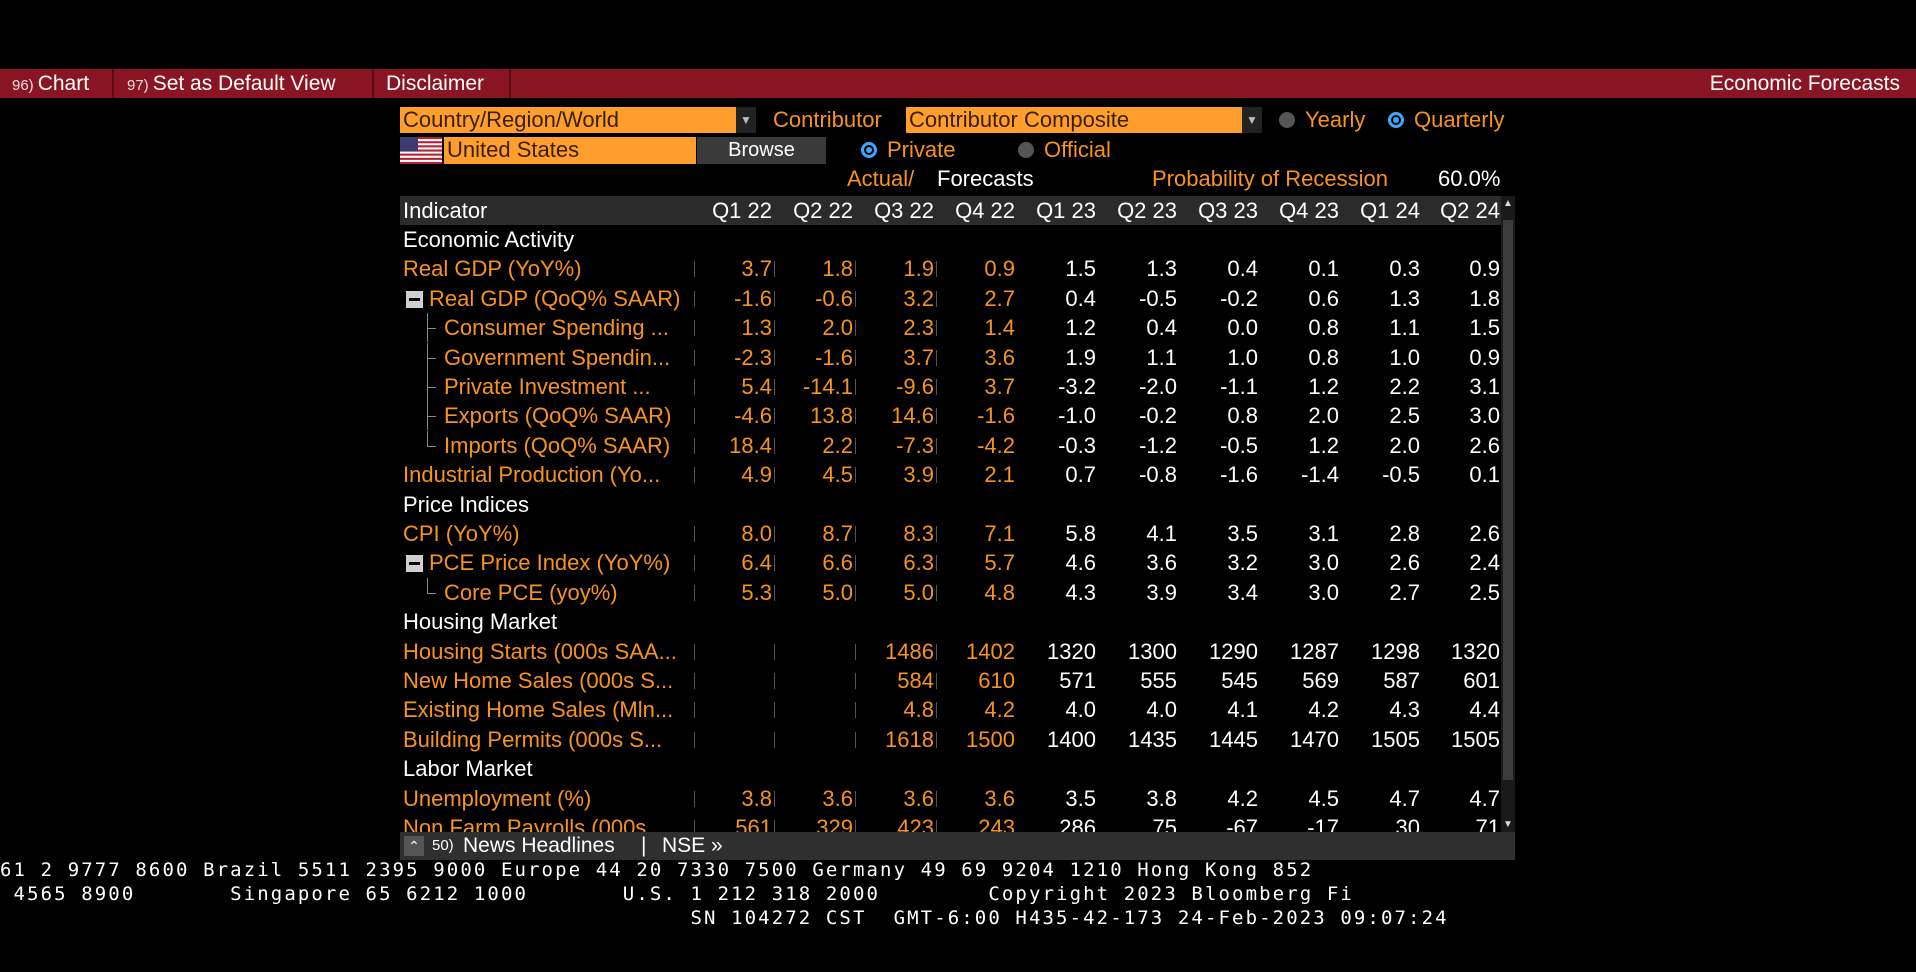  Describe the element at coordinates (985, 210) in the screenshot. I see `column-header: Q4 22` at that location.